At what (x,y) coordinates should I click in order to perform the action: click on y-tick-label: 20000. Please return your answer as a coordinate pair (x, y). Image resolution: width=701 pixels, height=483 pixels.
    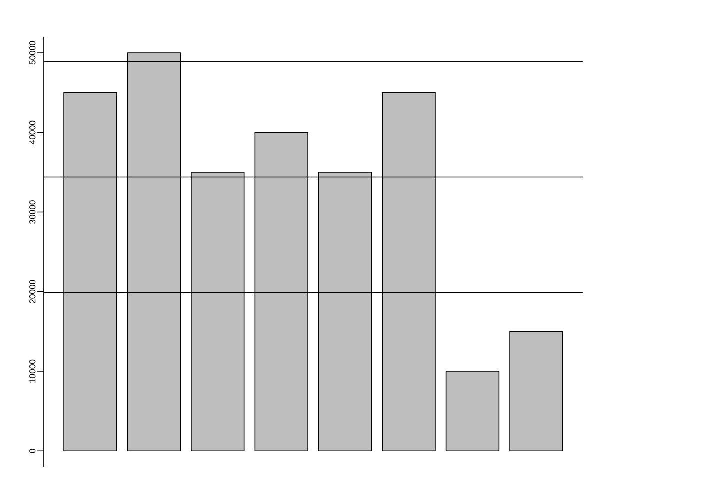
    Looking at the image, I should click on (33, 292).